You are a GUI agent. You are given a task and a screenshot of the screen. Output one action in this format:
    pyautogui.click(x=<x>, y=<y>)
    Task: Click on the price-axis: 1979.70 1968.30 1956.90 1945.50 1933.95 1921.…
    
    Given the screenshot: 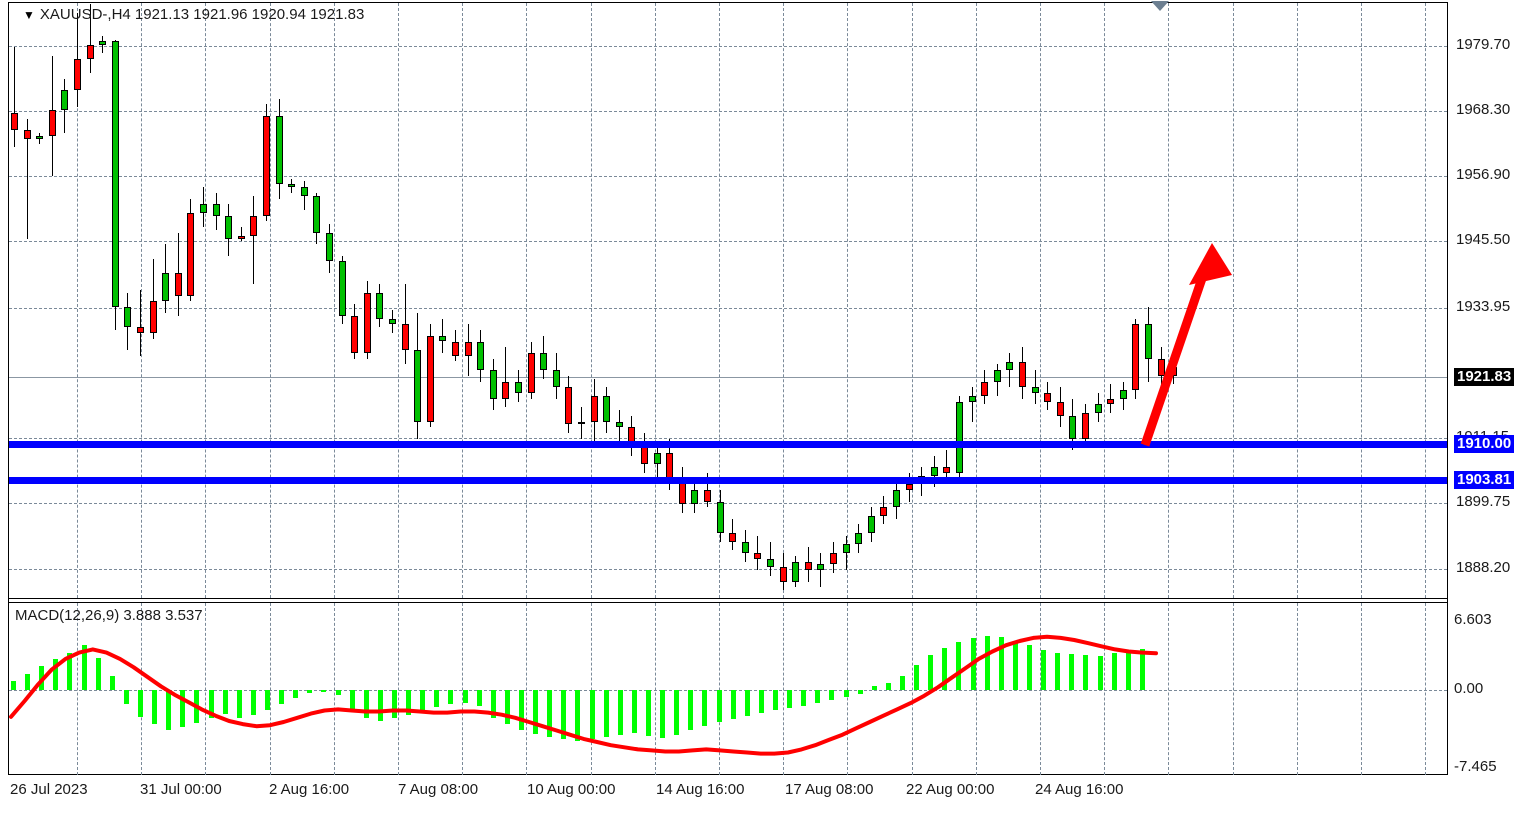 What is the action you would take?
    pyautogui.click(x=1487, y=388)
    